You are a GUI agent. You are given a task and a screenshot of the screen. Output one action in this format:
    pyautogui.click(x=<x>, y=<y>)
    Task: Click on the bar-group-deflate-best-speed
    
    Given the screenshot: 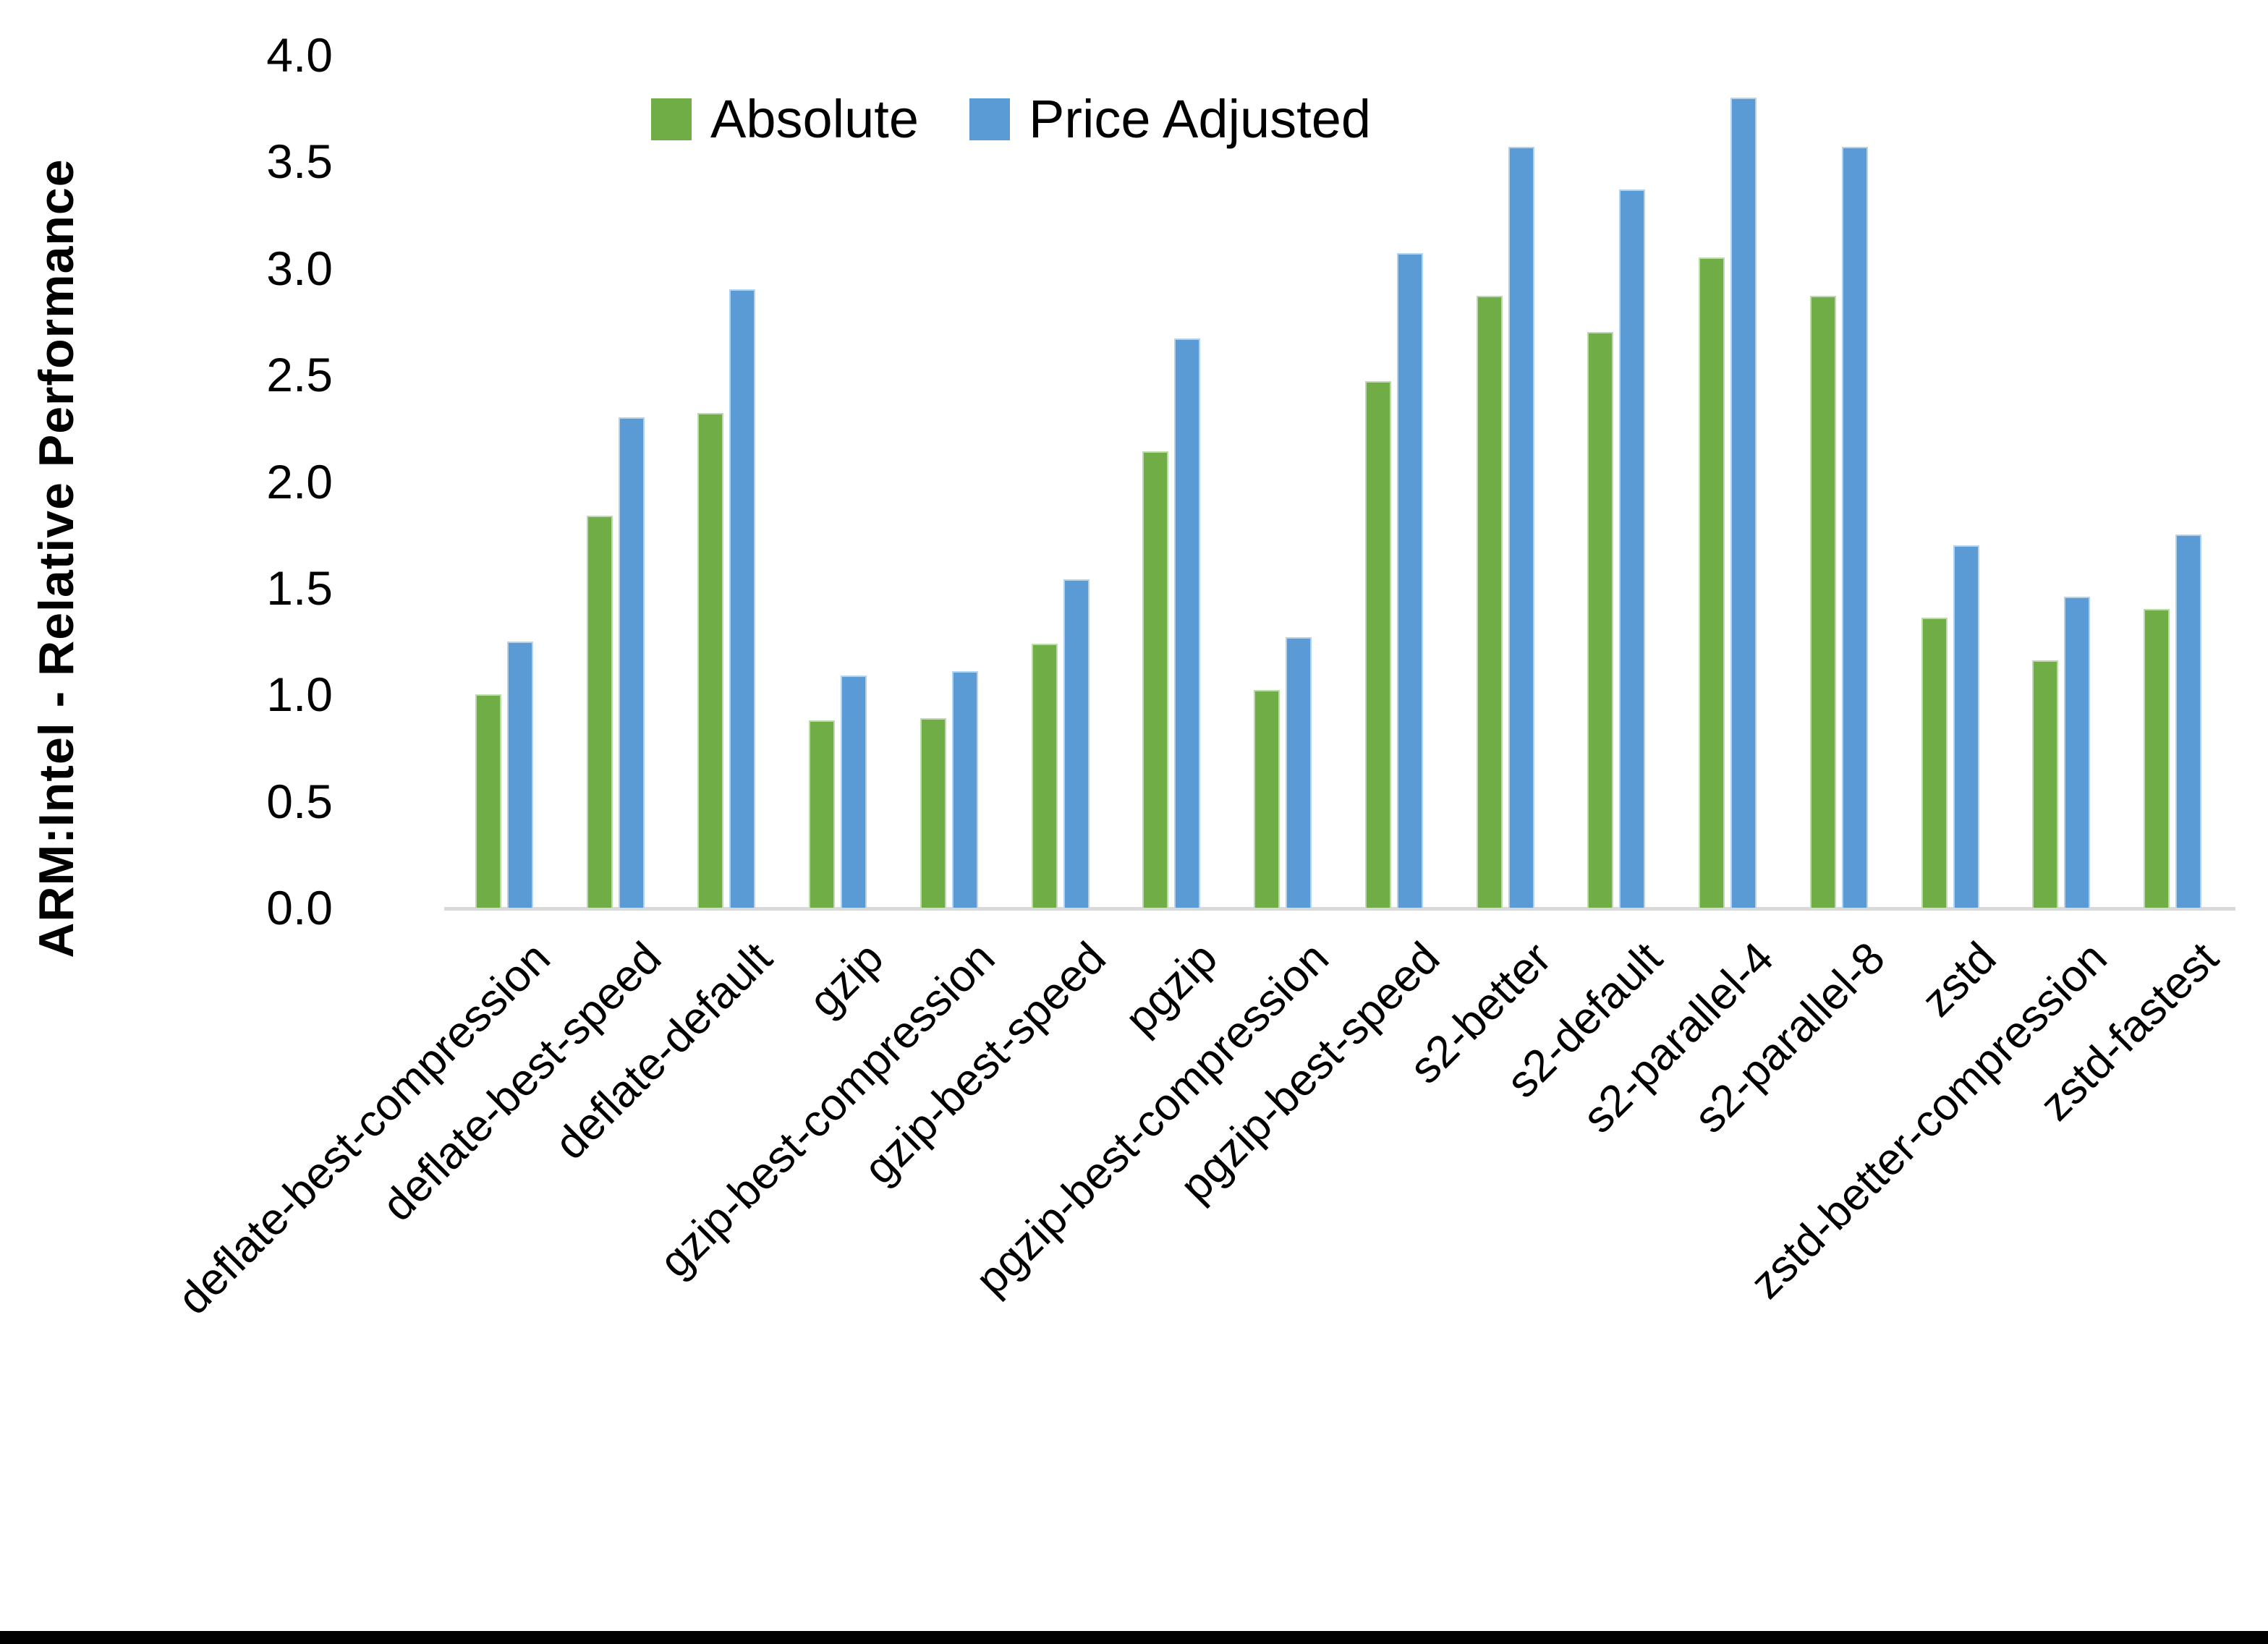 What is the action you would take?
    pyautogui.click(x=615, y=481)
    